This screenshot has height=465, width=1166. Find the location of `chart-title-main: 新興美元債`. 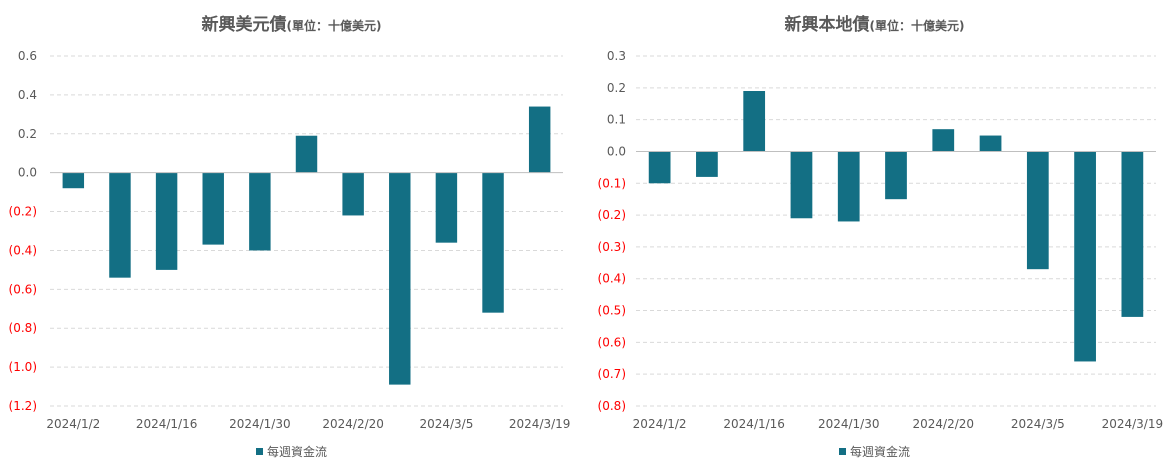

chart-title-main: 新興美元債 is located at coordinates (244, 25).